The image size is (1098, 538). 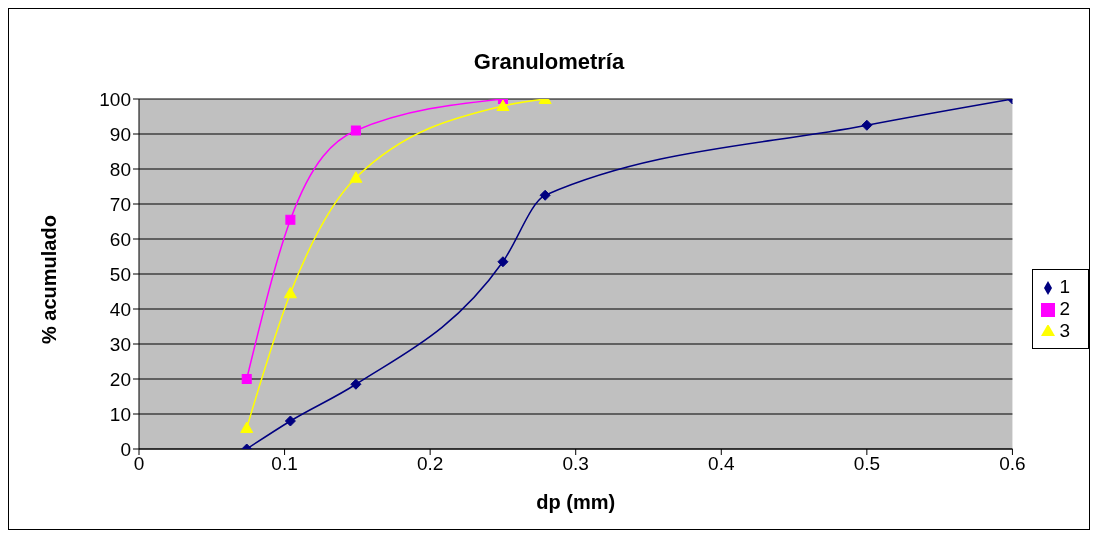 What do you see at coordinates (120, 239) in the screenshot?
I see `y-tick-label: 60` at bounding box center [120, 239].